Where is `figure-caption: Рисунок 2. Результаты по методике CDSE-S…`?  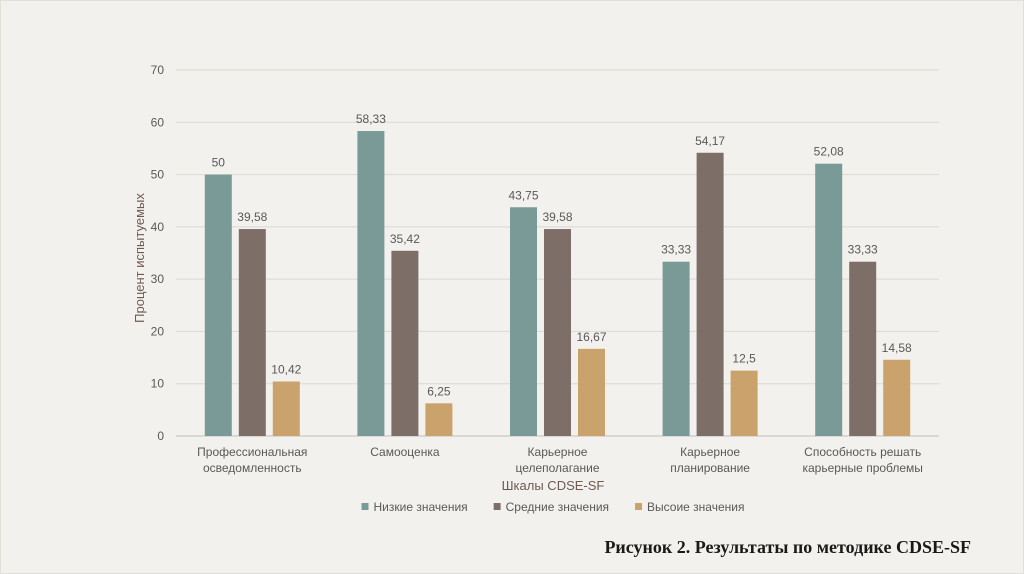
figure-caption: Рисунок 2. Результаты по методике CDSE-S… is located at coordinates (787, 547).